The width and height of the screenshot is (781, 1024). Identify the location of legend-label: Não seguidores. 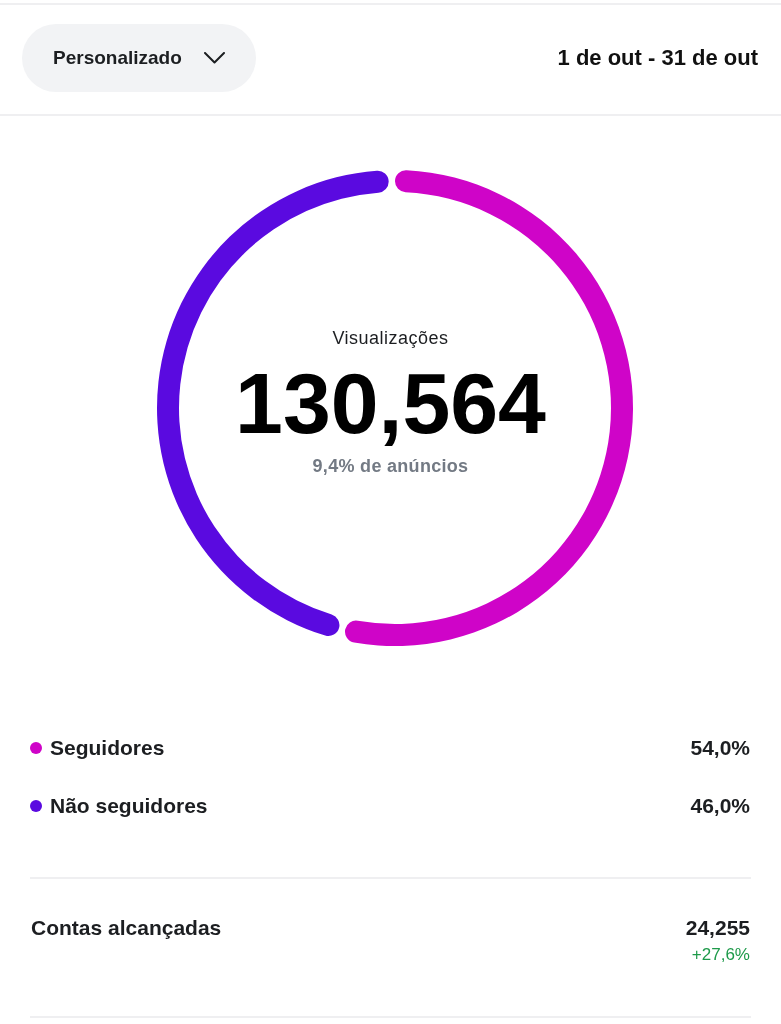
(129, 805).